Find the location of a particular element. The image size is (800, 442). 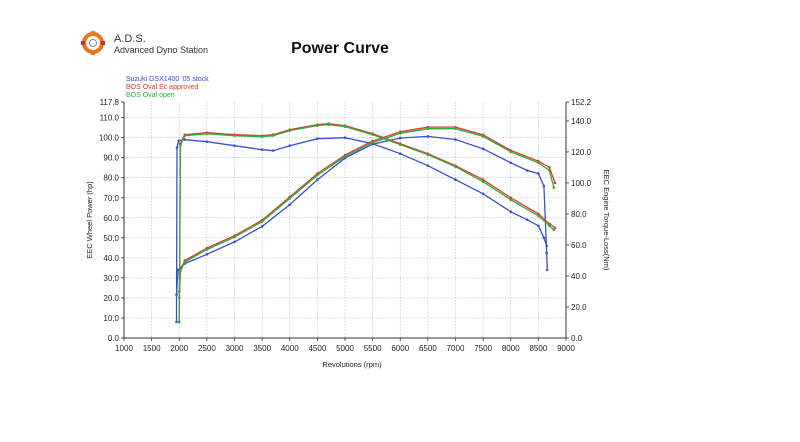

ads-logo: A.D.S. Advanced Dyno Station is located at coordinates (144, 43).